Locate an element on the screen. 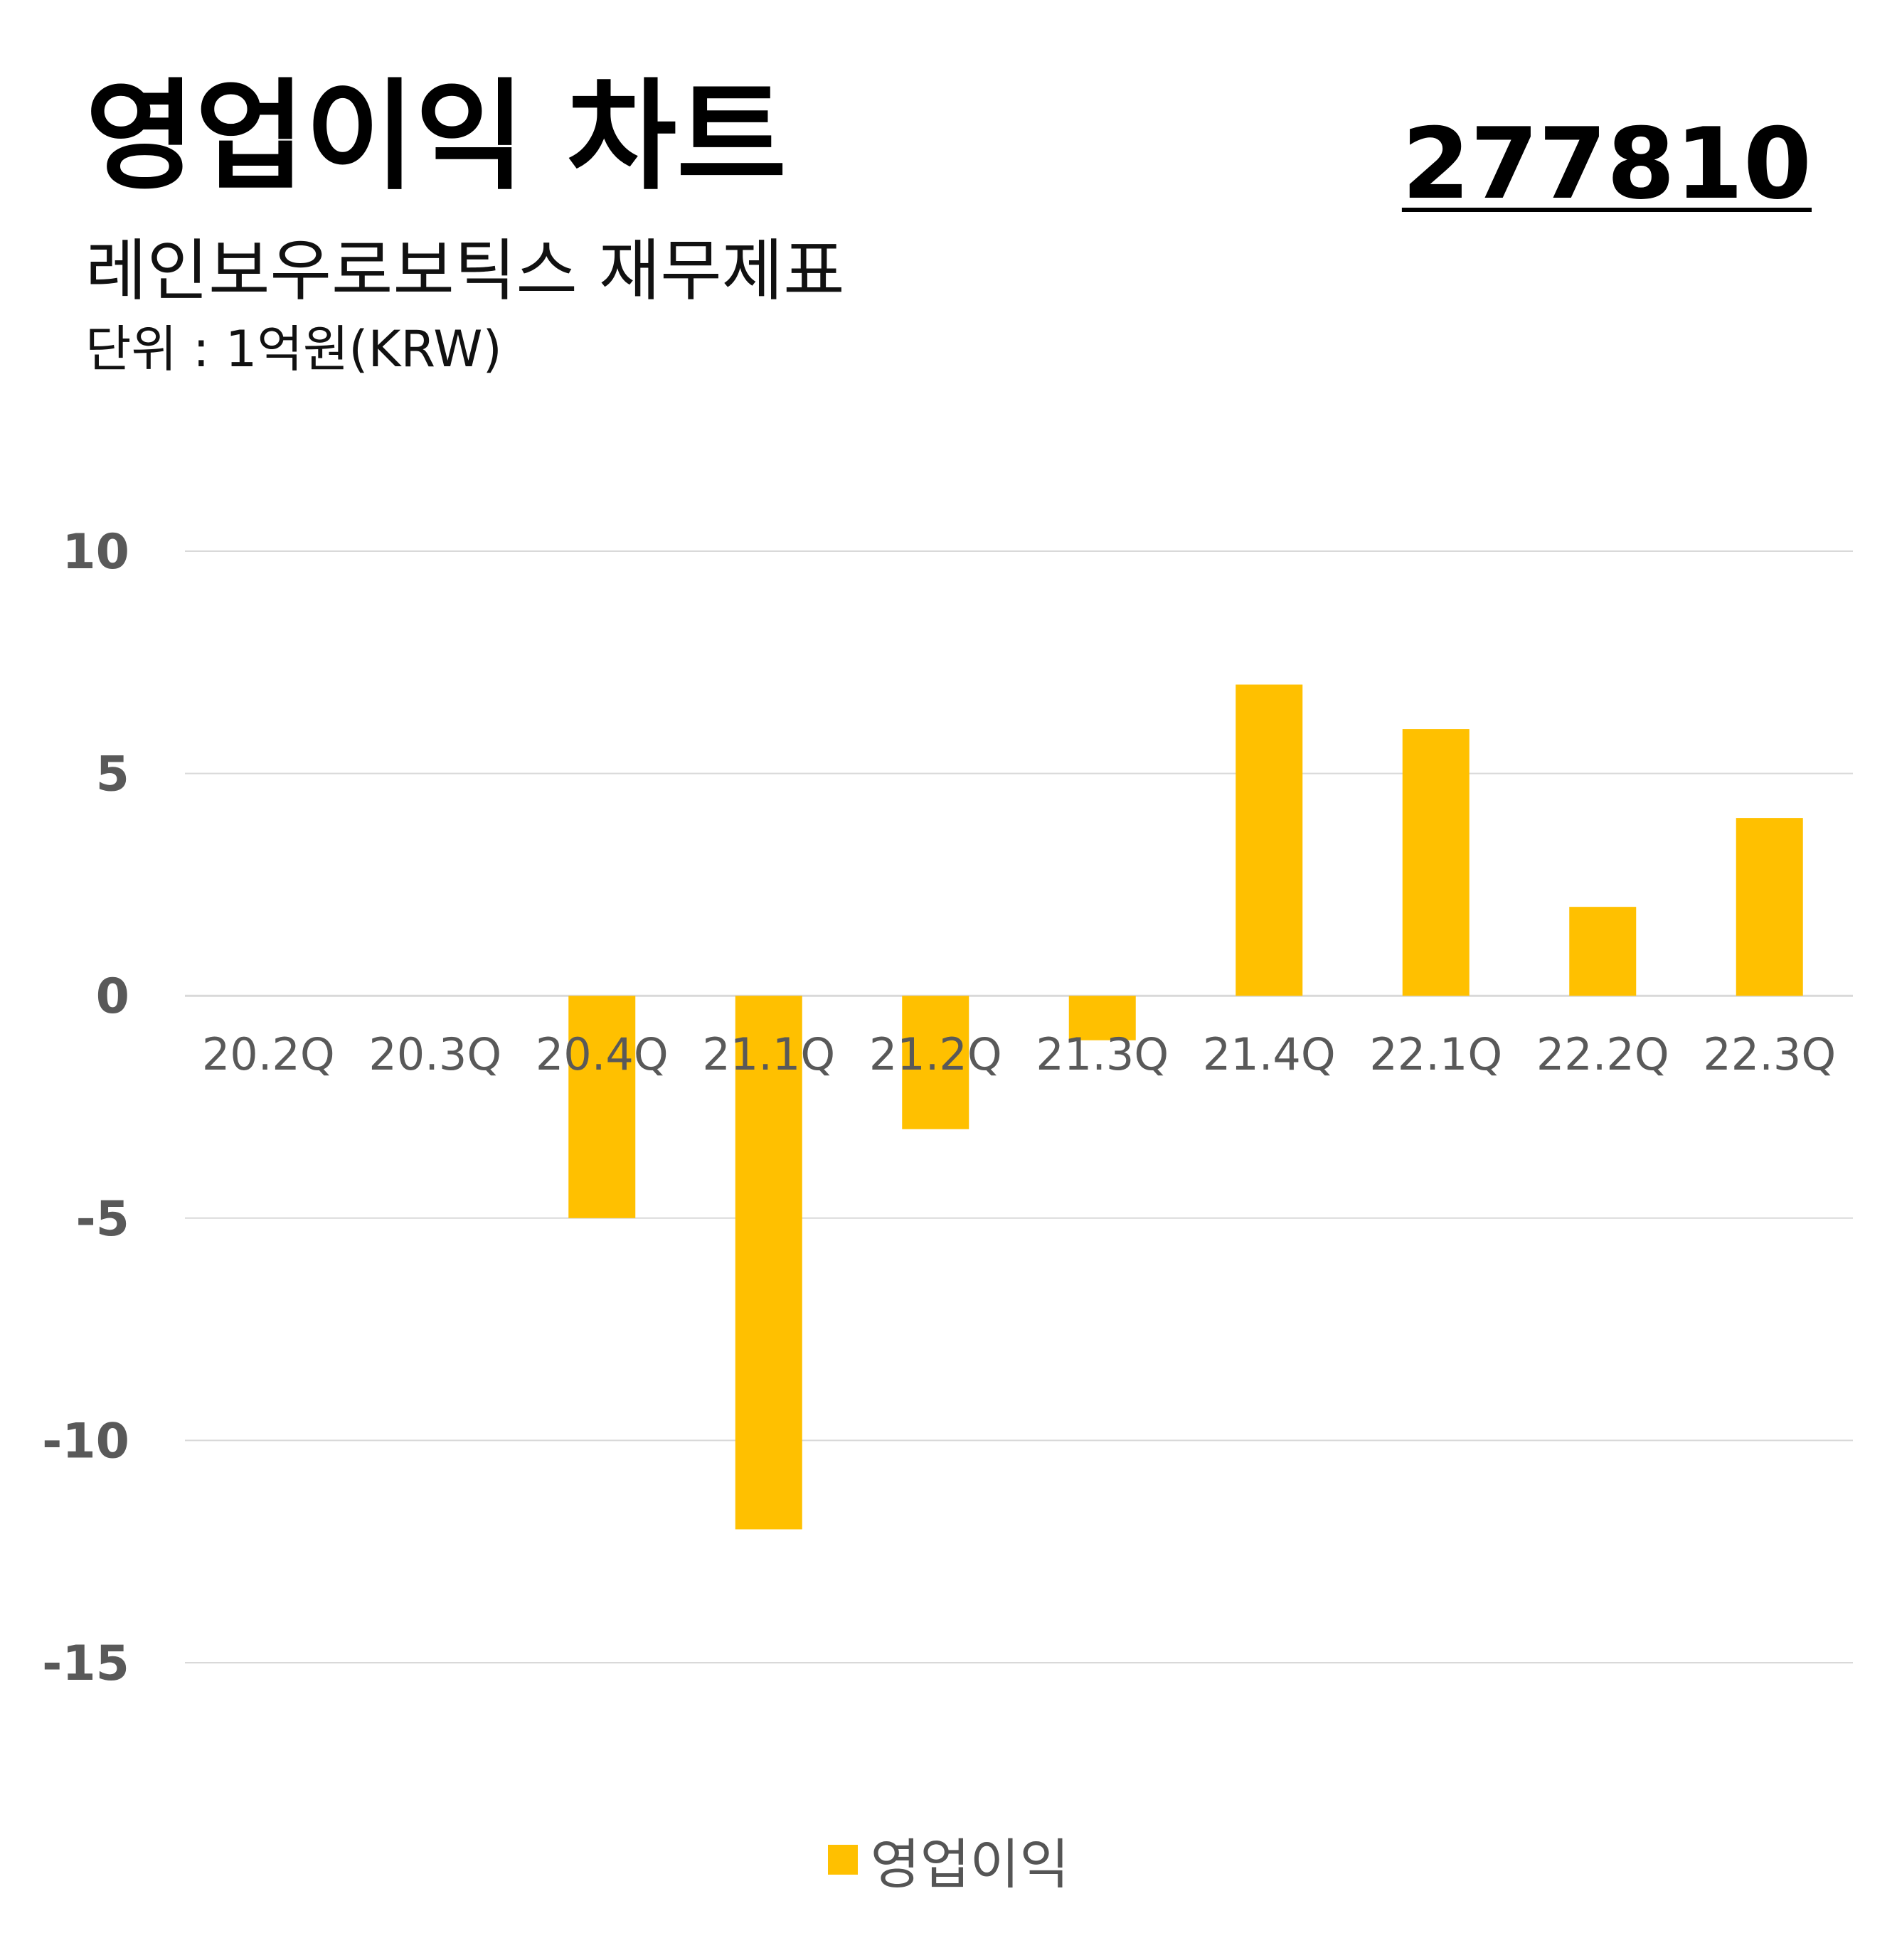 Image resolution: width=1897 pixels, height=1960 pixels. x-tick-label: 21.3Q is located at coordinates (1102, 1054).